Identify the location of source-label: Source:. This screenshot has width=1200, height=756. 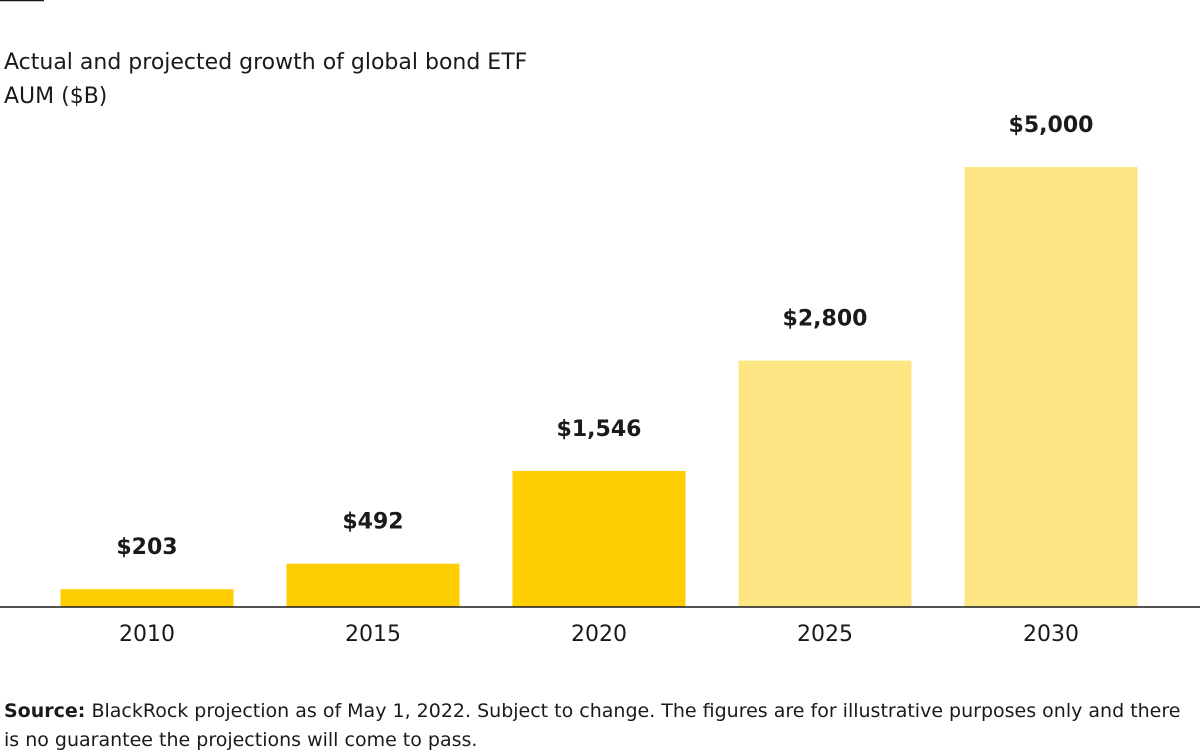
(45, 711).